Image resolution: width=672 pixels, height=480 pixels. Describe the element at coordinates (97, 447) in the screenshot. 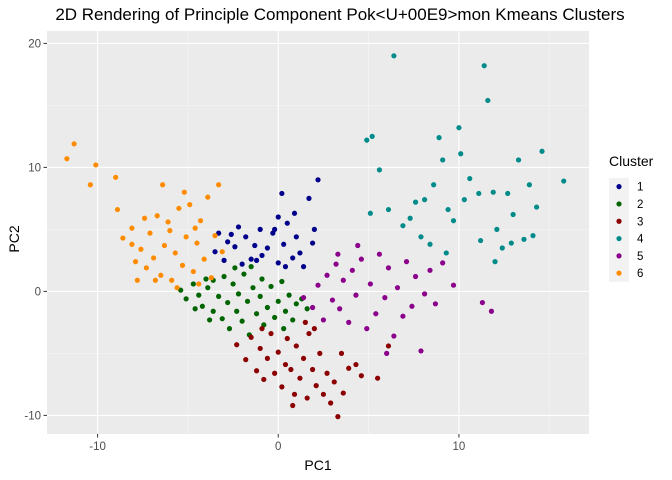

I see `x-tick-label: -10` at that location.